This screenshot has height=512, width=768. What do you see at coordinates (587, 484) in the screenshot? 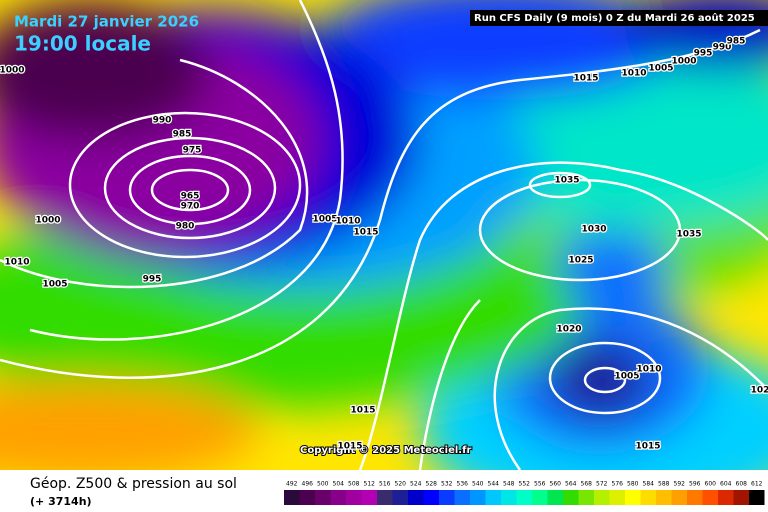
I see `scale-label: 568` at bounding box center [587, 484].